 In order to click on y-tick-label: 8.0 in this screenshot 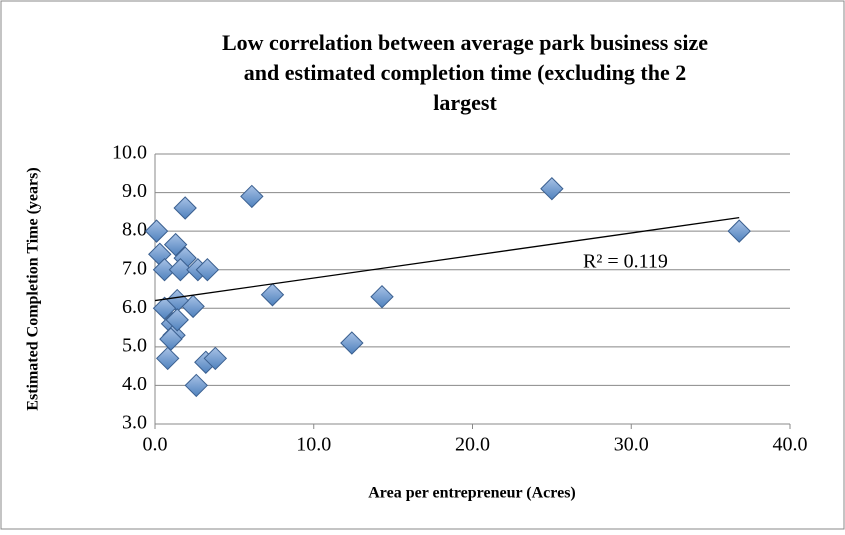, I will do `click(134, 230)`.